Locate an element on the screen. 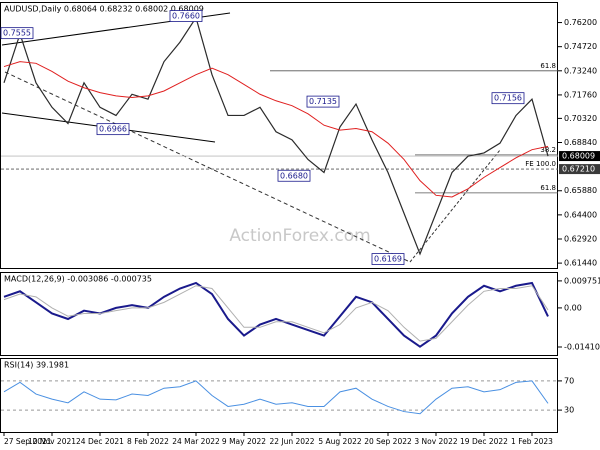  x-tick-label: 3 Nov 2022 is located at coordinates (435, 441).